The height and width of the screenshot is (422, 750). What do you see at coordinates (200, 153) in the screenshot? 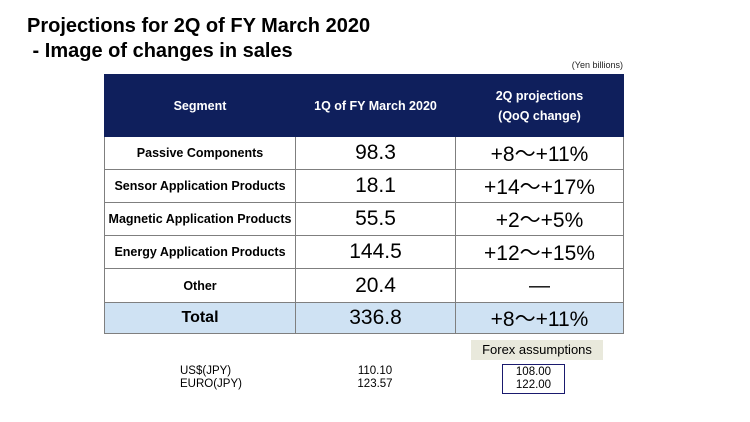
I see `segment-cell: Passive Components` at bounding box center [200, 153].